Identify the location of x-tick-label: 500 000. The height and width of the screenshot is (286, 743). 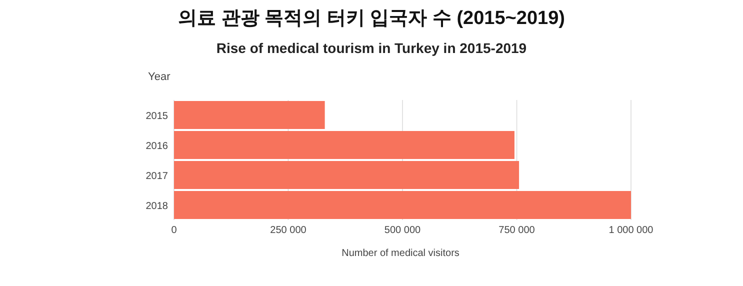
(403, 230).